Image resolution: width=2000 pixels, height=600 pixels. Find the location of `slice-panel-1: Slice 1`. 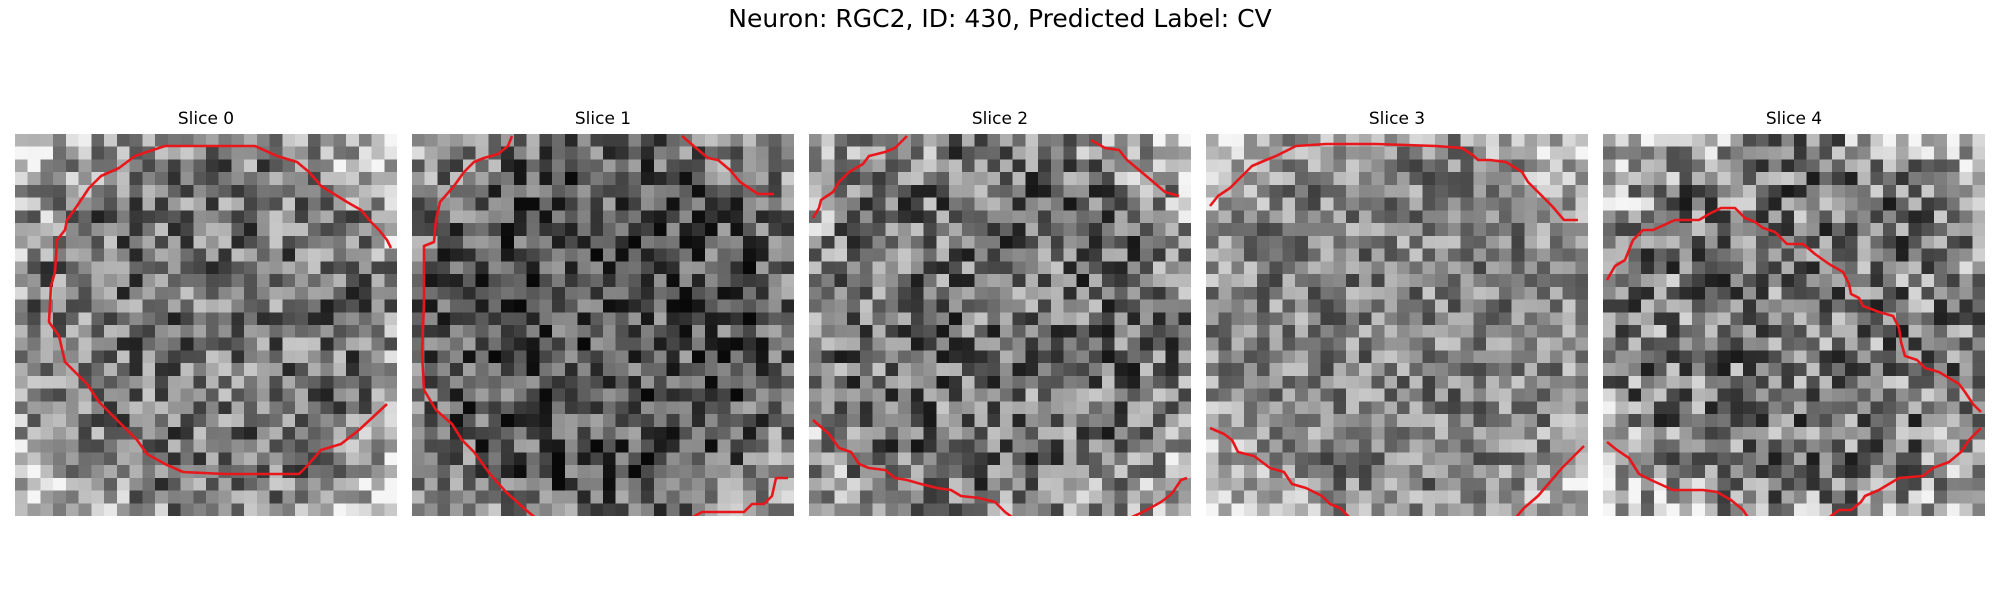

slice-panel-1: Slice 1 is located at coordinates (603, 314).